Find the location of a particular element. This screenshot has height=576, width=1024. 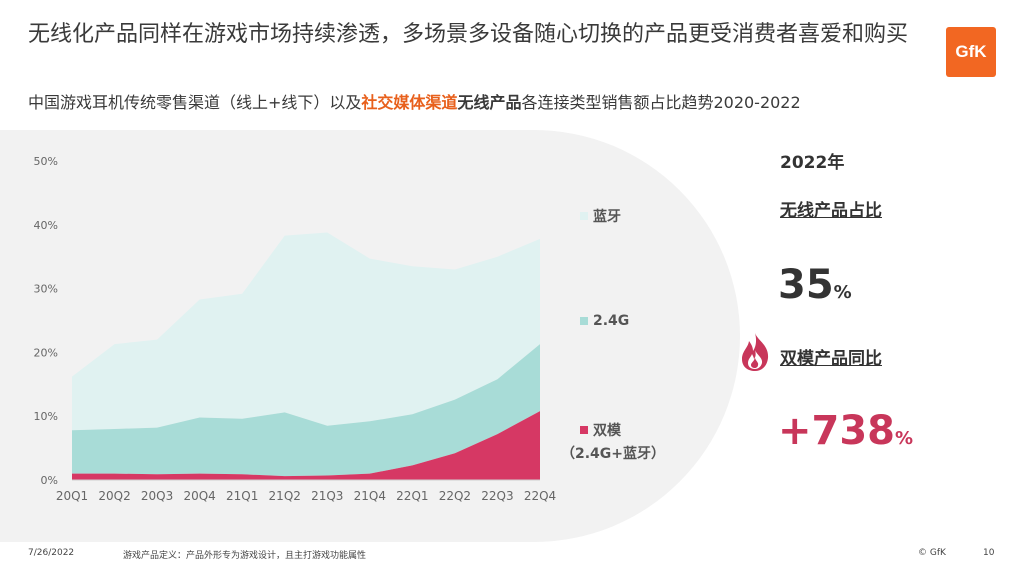

legend-swatch-24g is located at coordinates (584, 321).